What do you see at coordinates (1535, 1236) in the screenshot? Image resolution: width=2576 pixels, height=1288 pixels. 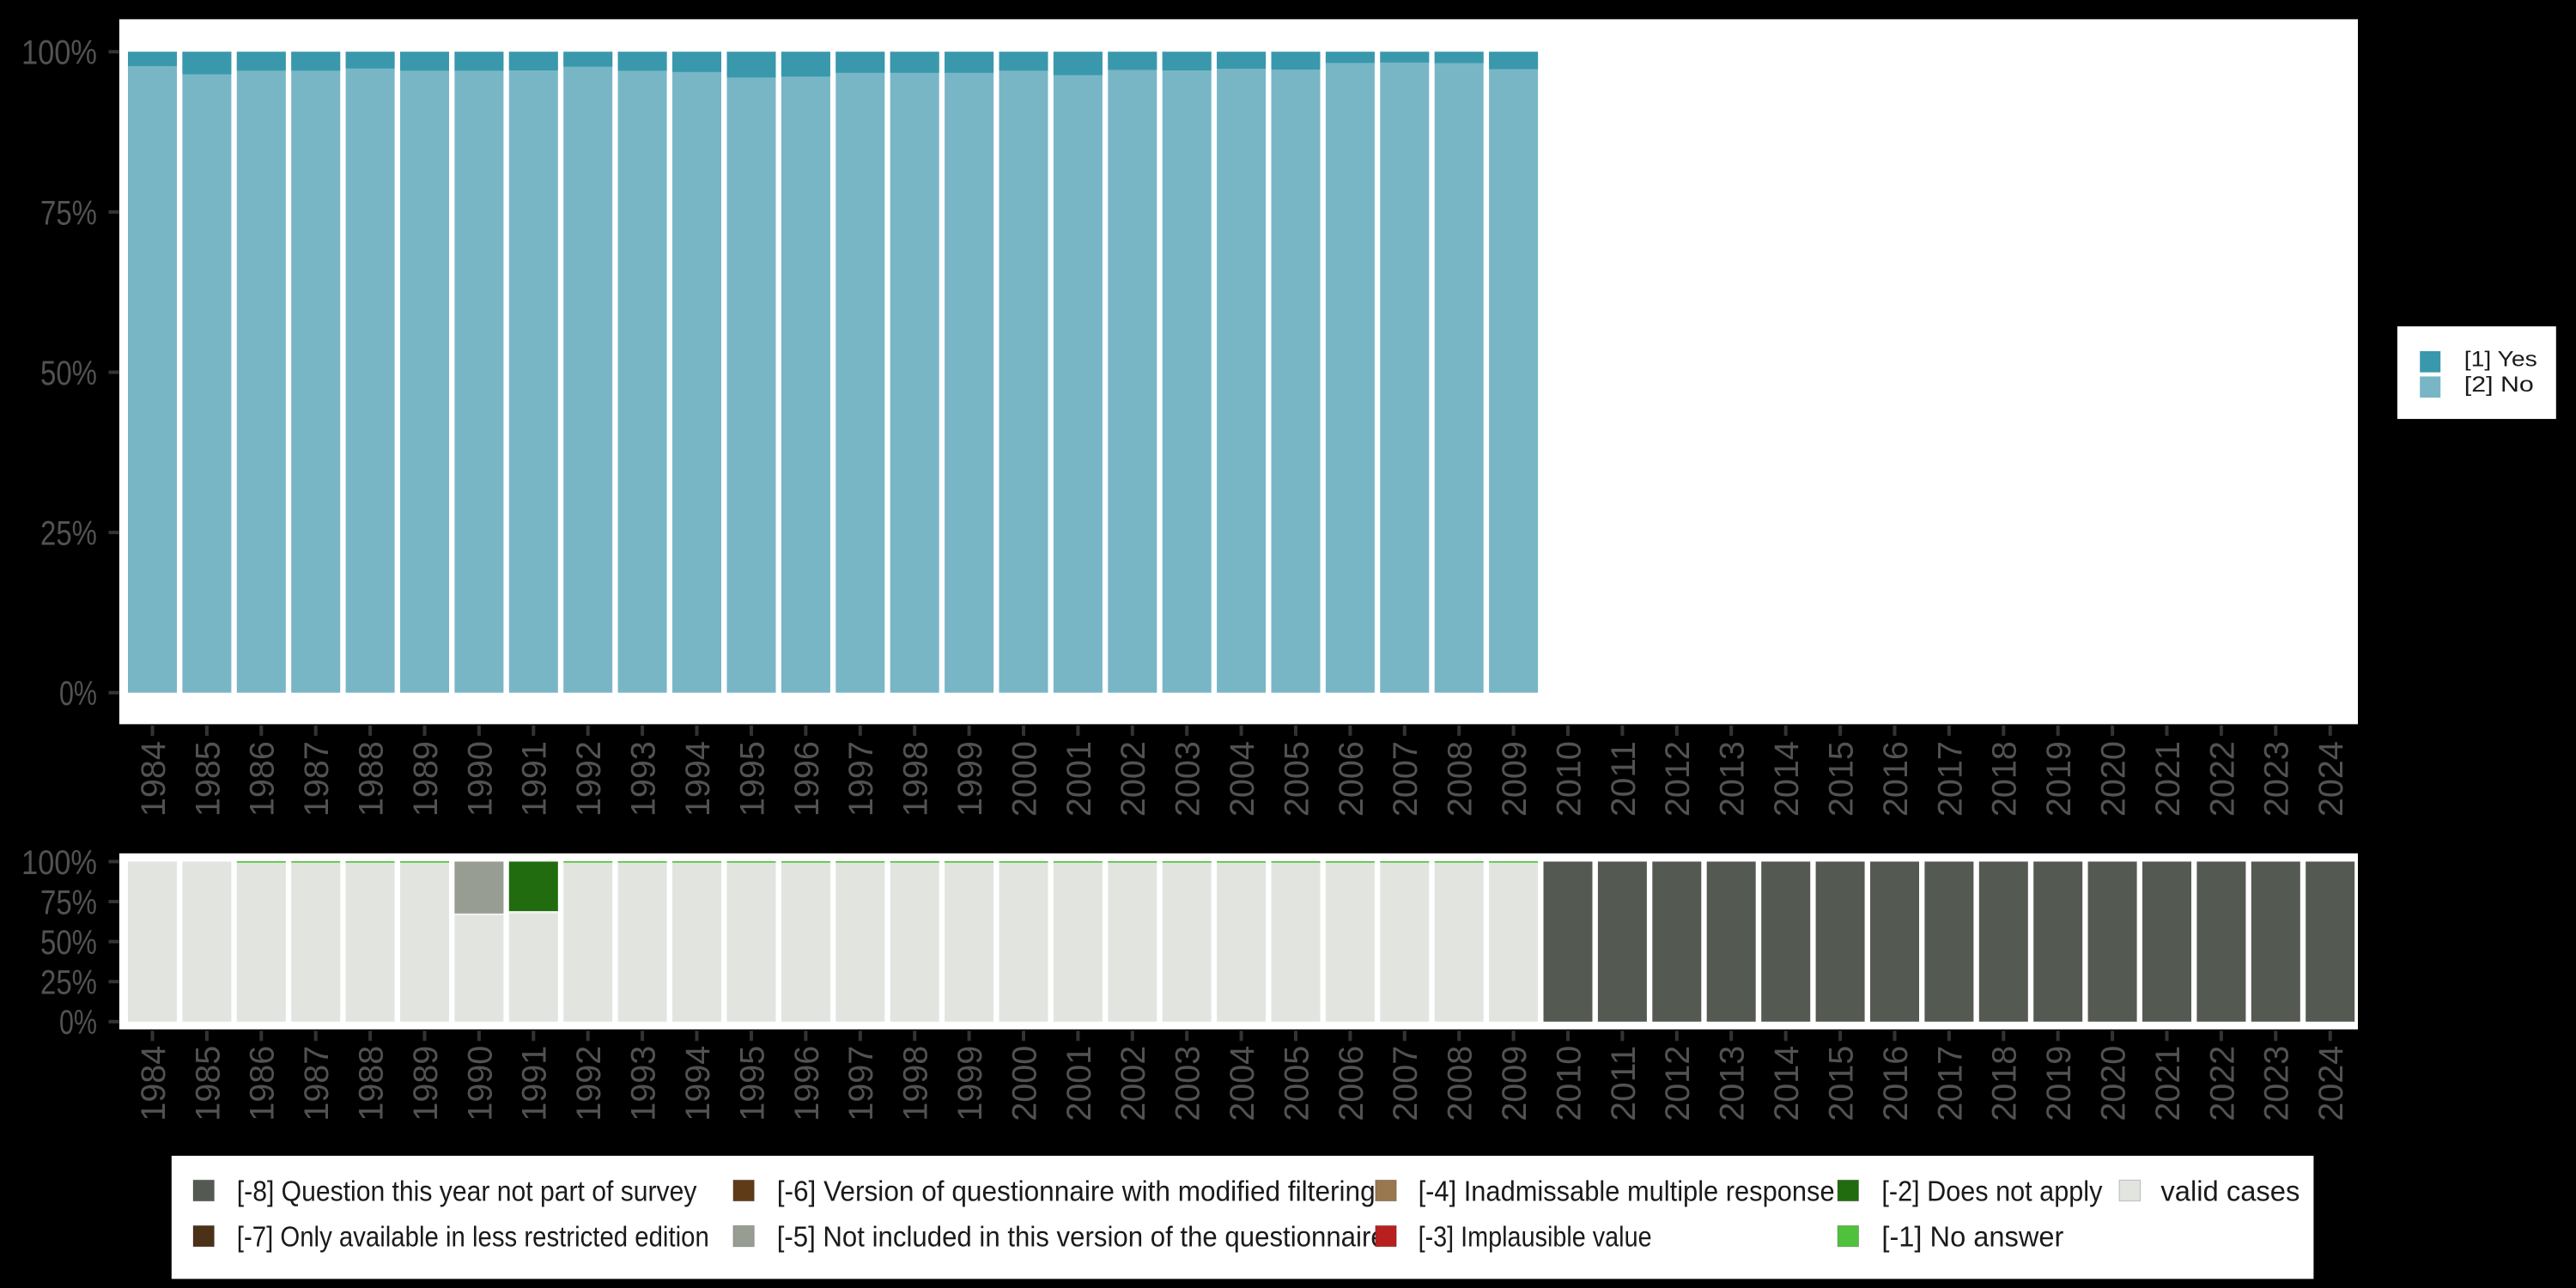 I see `svg-text: [-3] Implausible value` at bounding box center [1535, 1236].